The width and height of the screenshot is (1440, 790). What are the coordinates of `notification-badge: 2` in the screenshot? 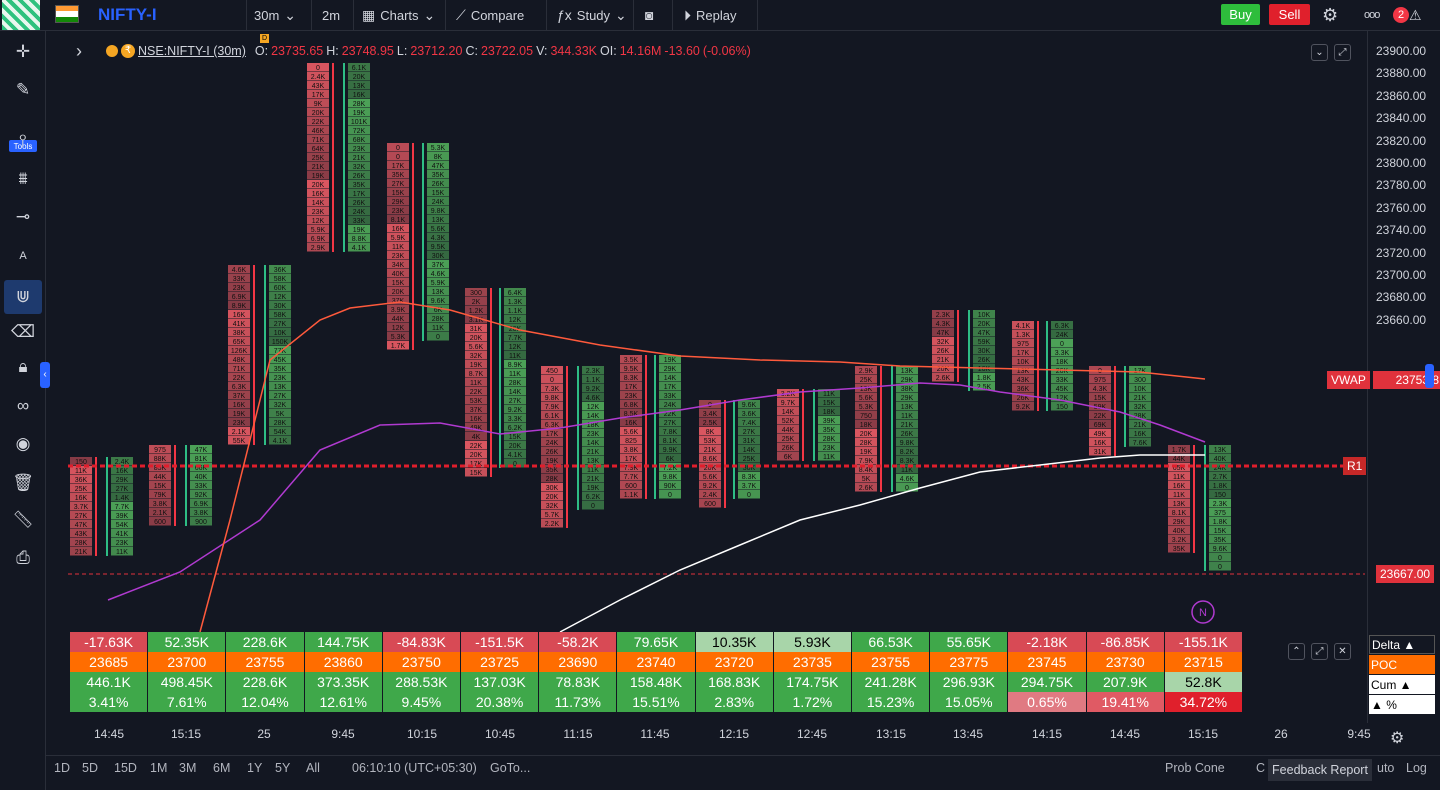 It's located at (1401, 15).